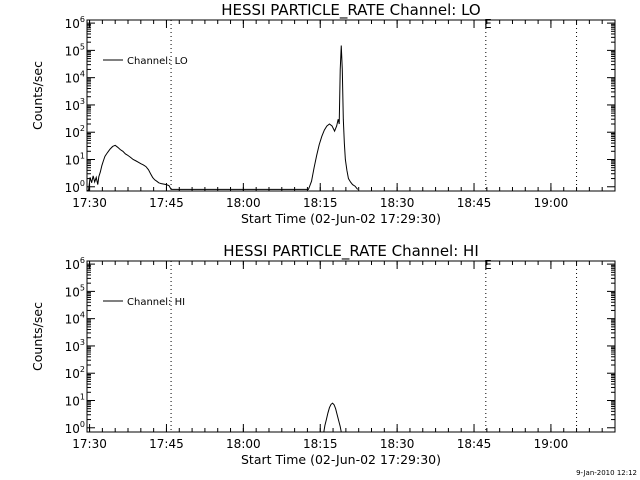  Describe the element at coordinates (606, 473) in the screenshot. I see `timestamp: 9-Jan-2010 12:12` at that location.